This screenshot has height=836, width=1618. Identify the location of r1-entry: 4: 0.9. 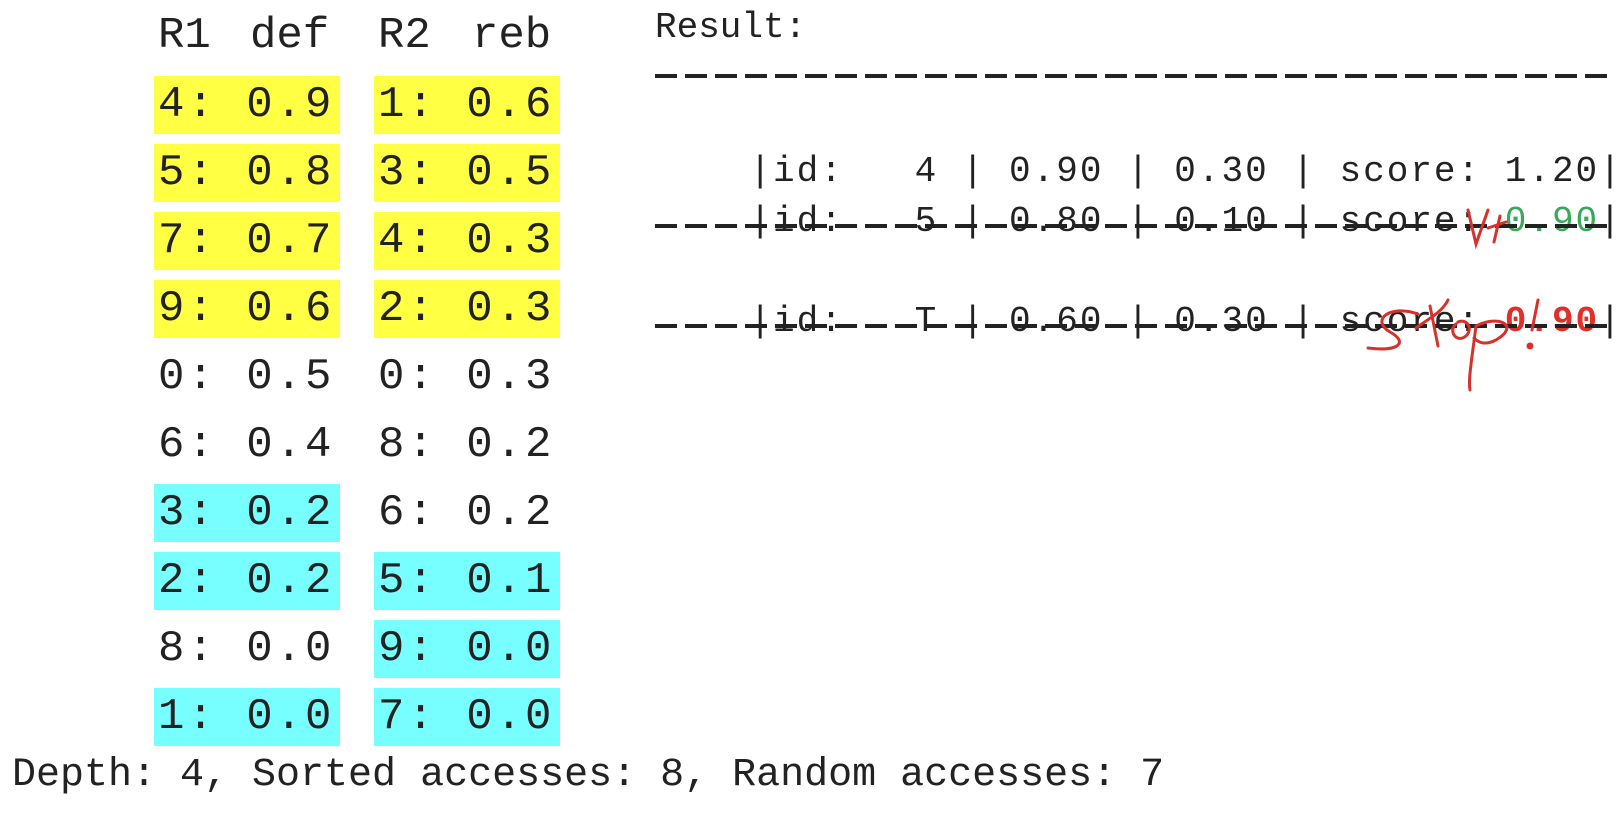
(247, 105).